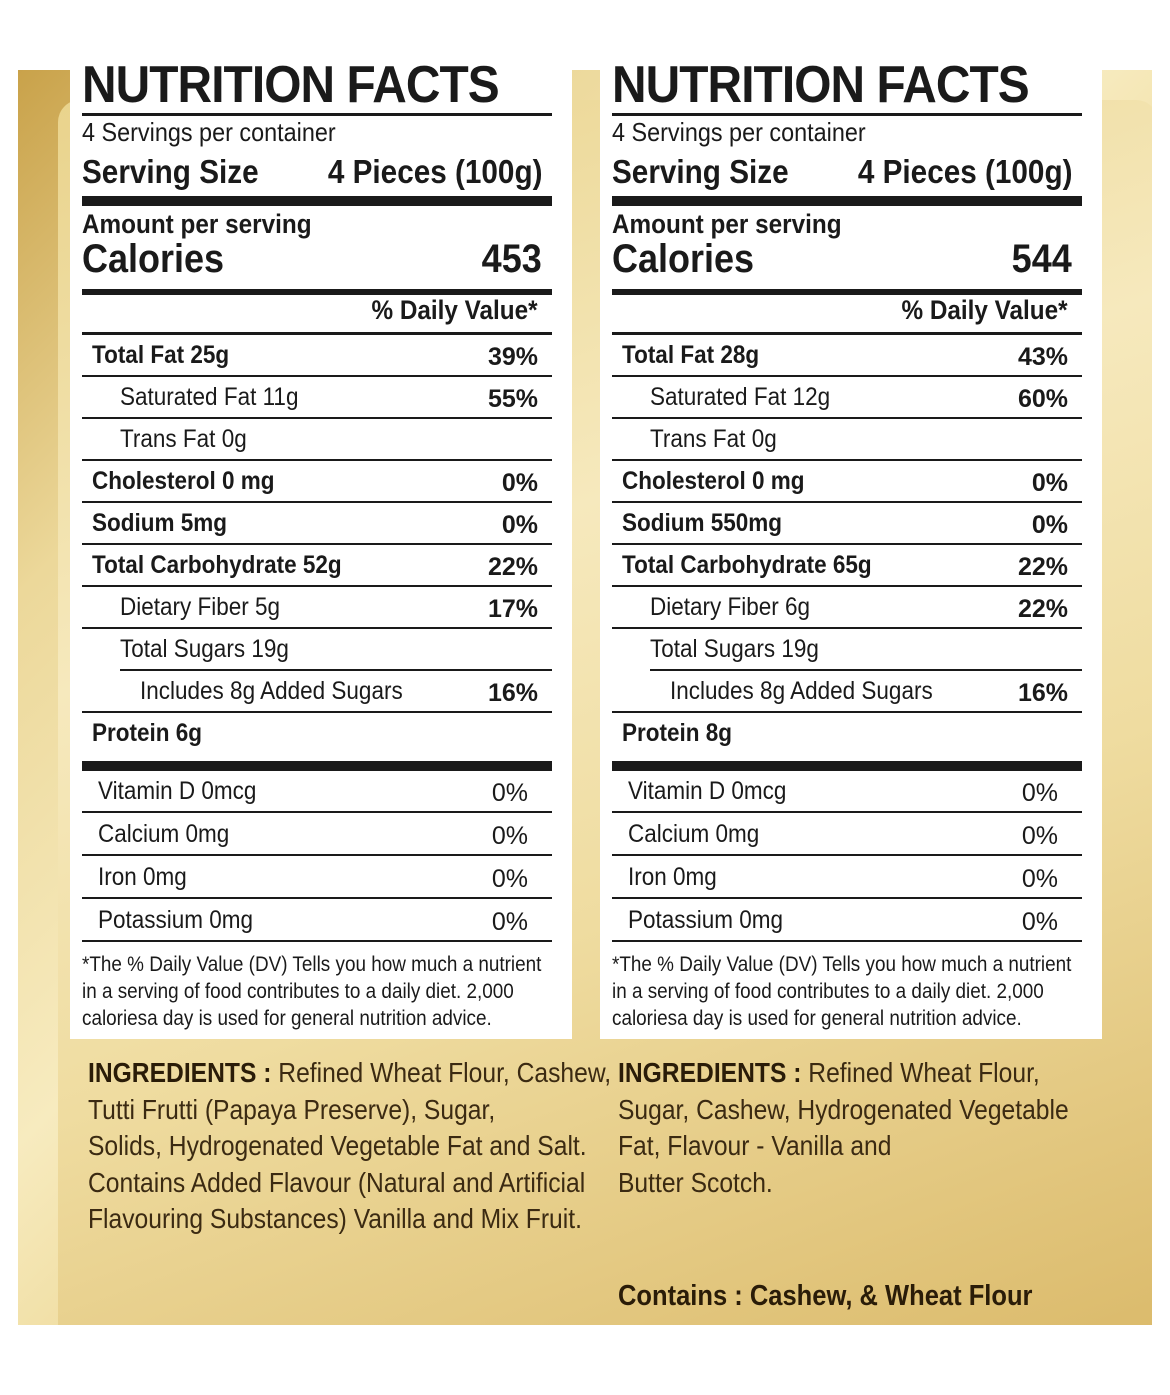 The image size is (1170, 1395). I want to click on nutrient-row: Trans Fat 0g, so click(317, 440).